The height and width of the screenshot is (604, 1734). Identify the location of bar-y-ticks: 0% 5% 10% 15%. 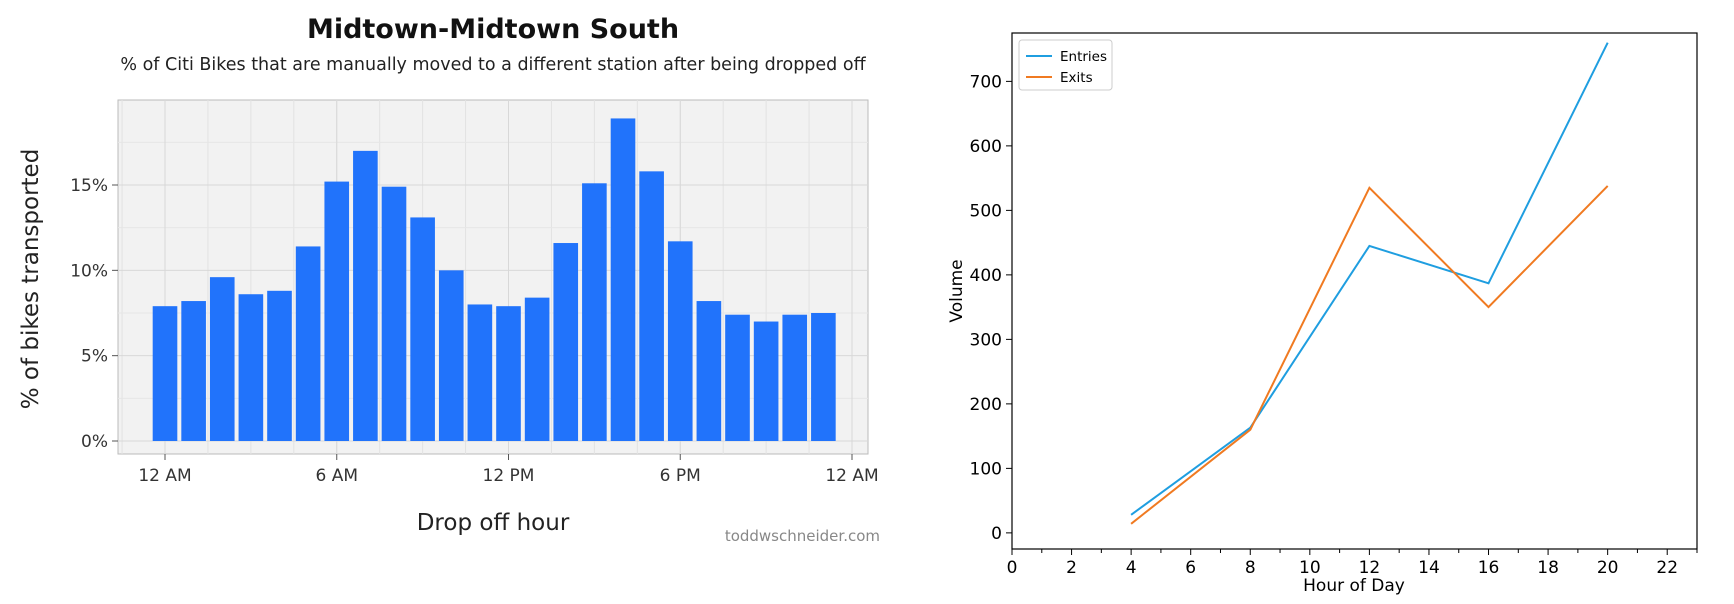
(94, 314).